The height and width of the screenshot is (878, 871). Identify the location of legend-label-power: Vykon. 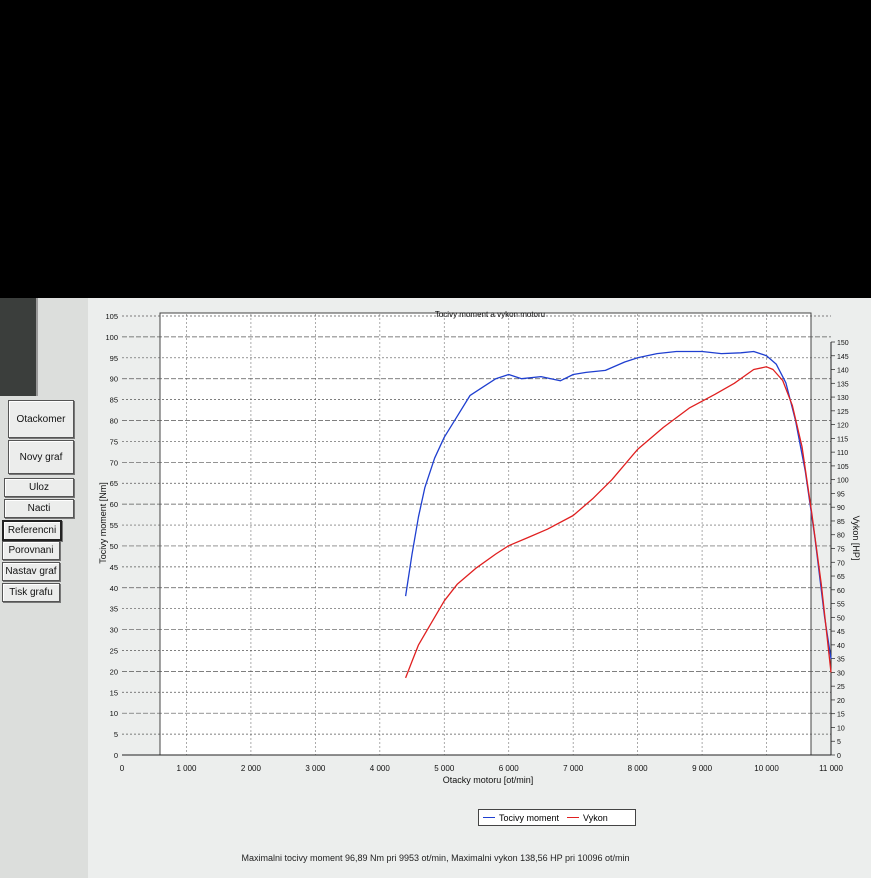
(595, 817).